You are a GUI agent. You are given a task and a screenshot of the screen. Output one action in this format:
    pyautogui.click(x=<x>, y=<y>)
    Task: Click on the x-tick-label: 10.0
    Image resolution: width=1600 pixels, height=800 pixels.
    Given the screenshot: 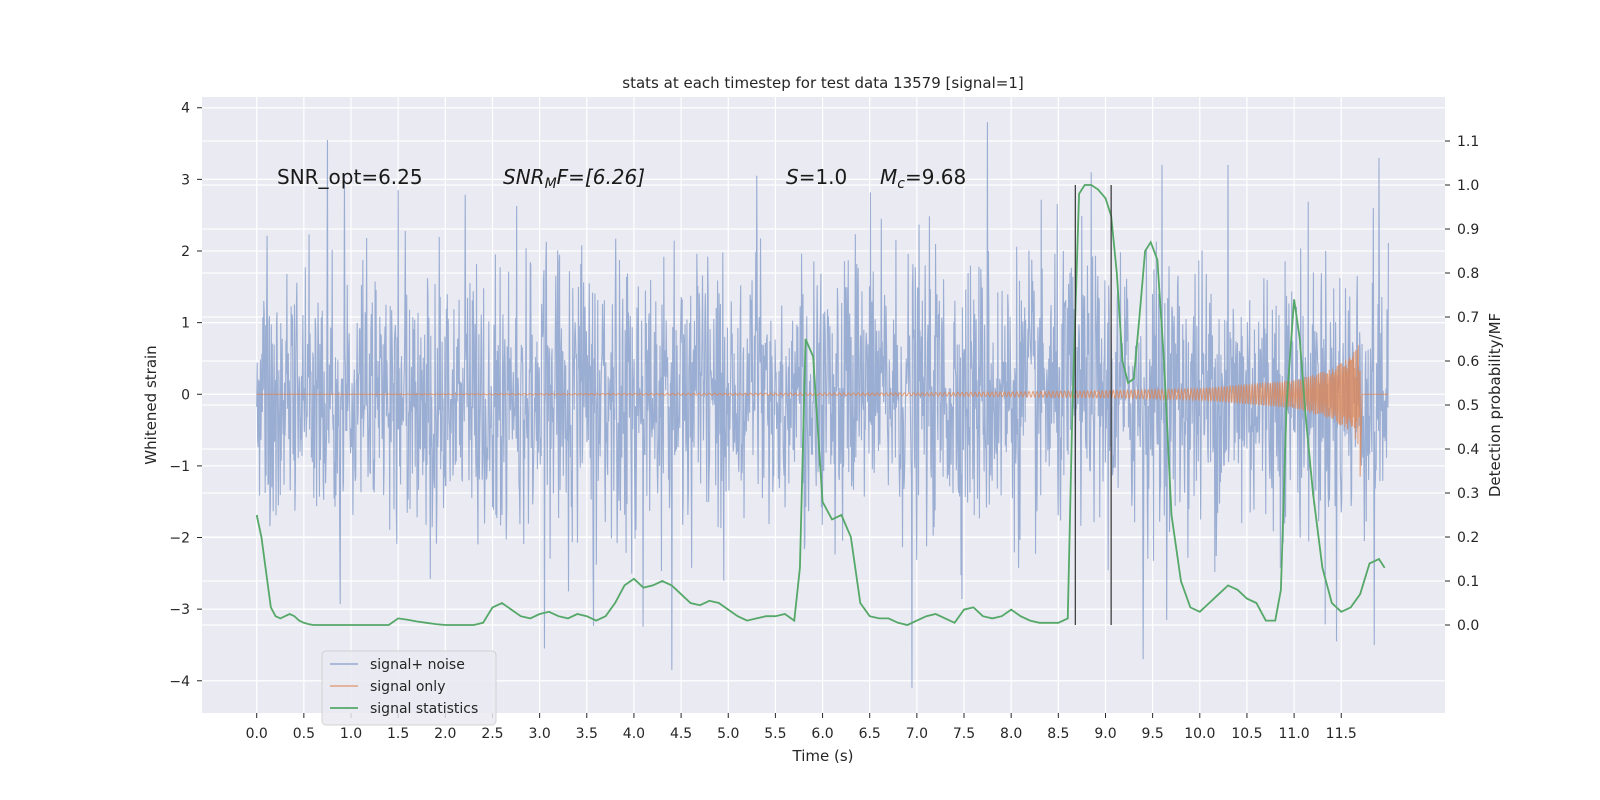 What is the action you would take?
    pyautogui.click(x=1199, y=734)
    